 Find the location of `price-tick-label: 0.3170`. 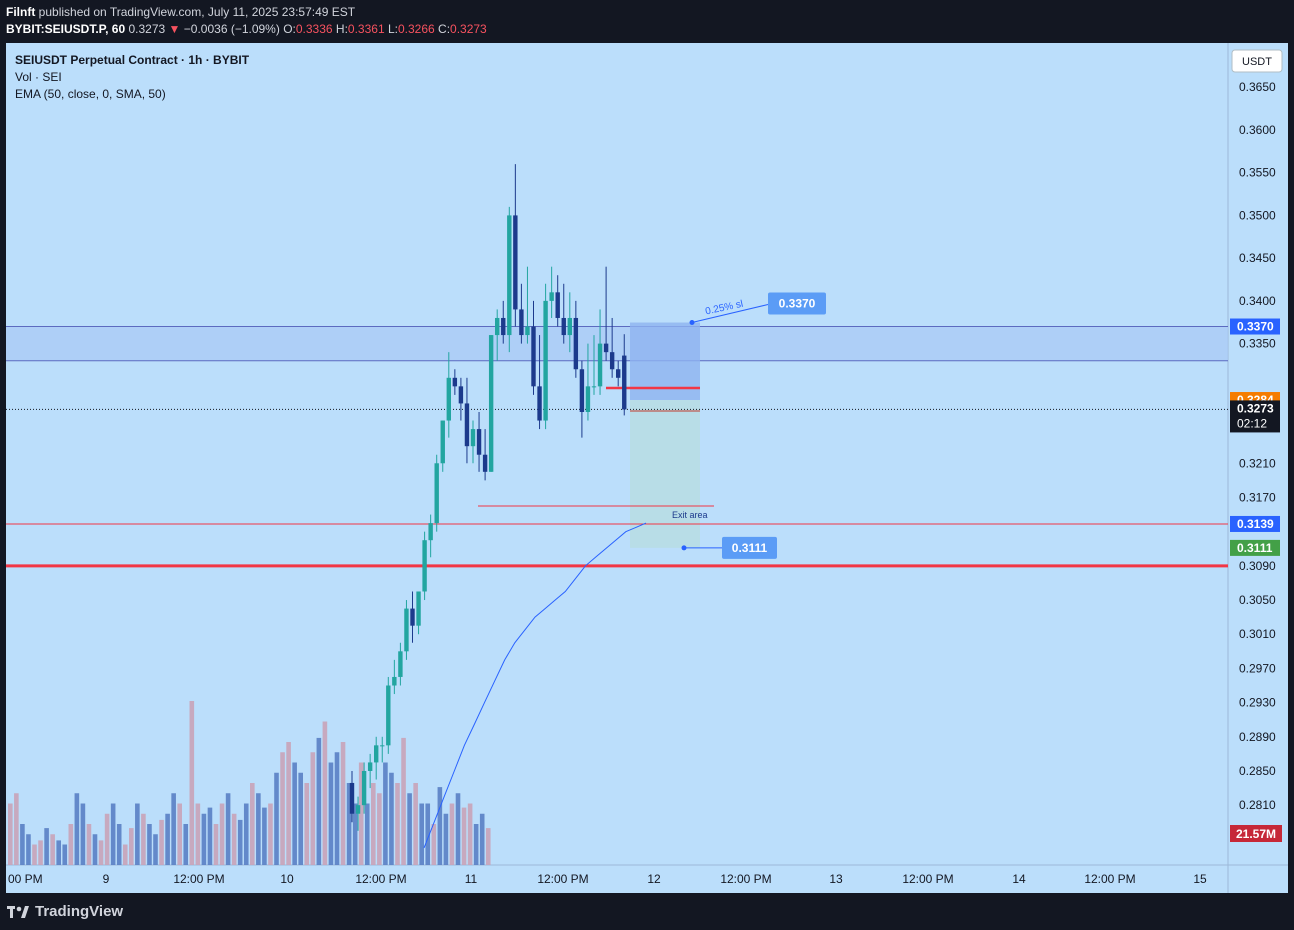

price-tick-label: 0.3170 is located at coordinates (1257, 497).